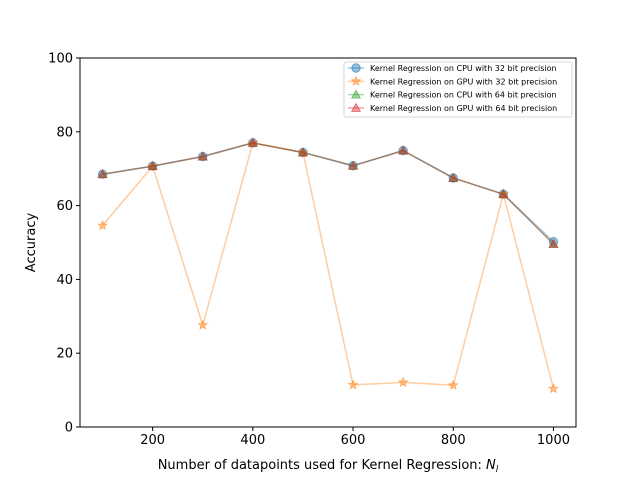 The image size is (640, 480). I want to click on legend-frame, so click(458, 89).